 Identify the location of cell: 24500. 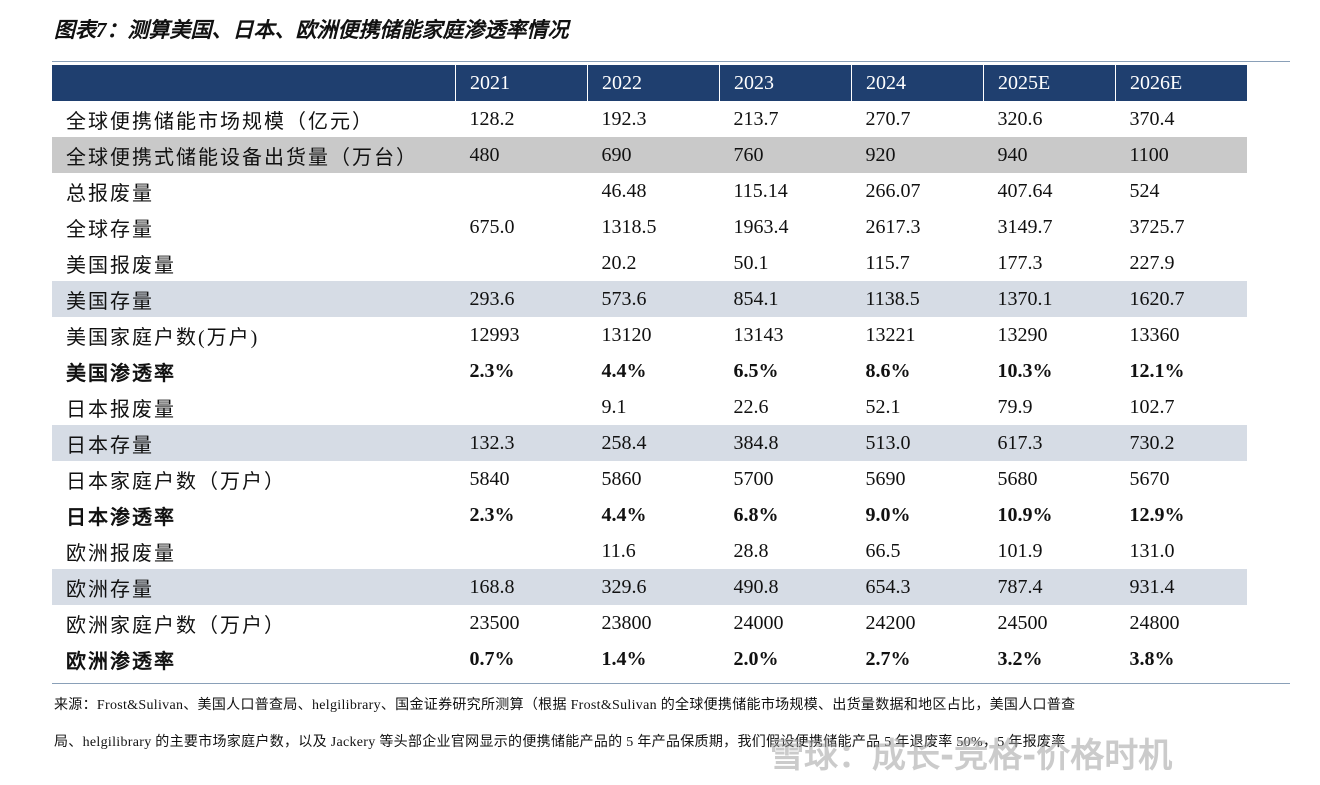
(1022, 622).